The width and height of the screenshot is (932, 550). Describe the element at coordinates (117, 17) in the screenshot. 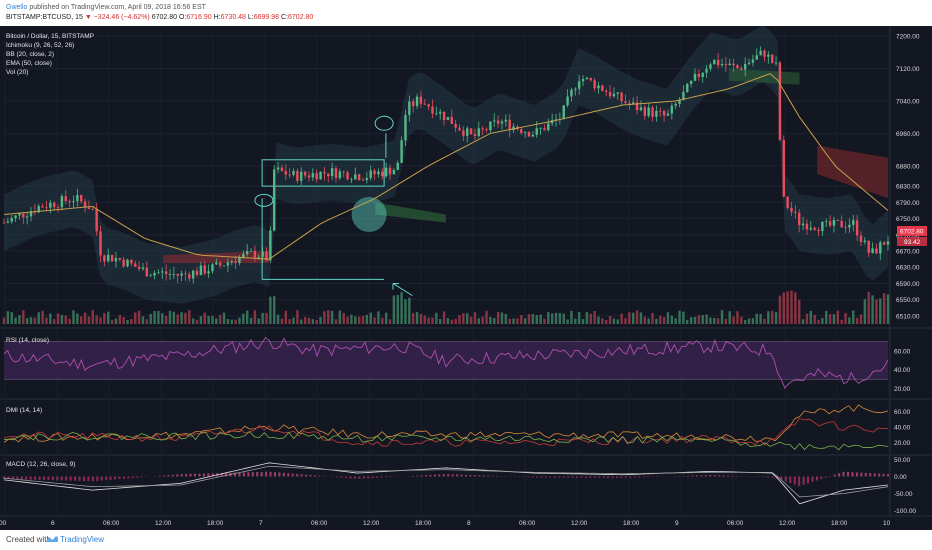

I see `change-value: ▼ −324.46 (−4.62%)` at that location.